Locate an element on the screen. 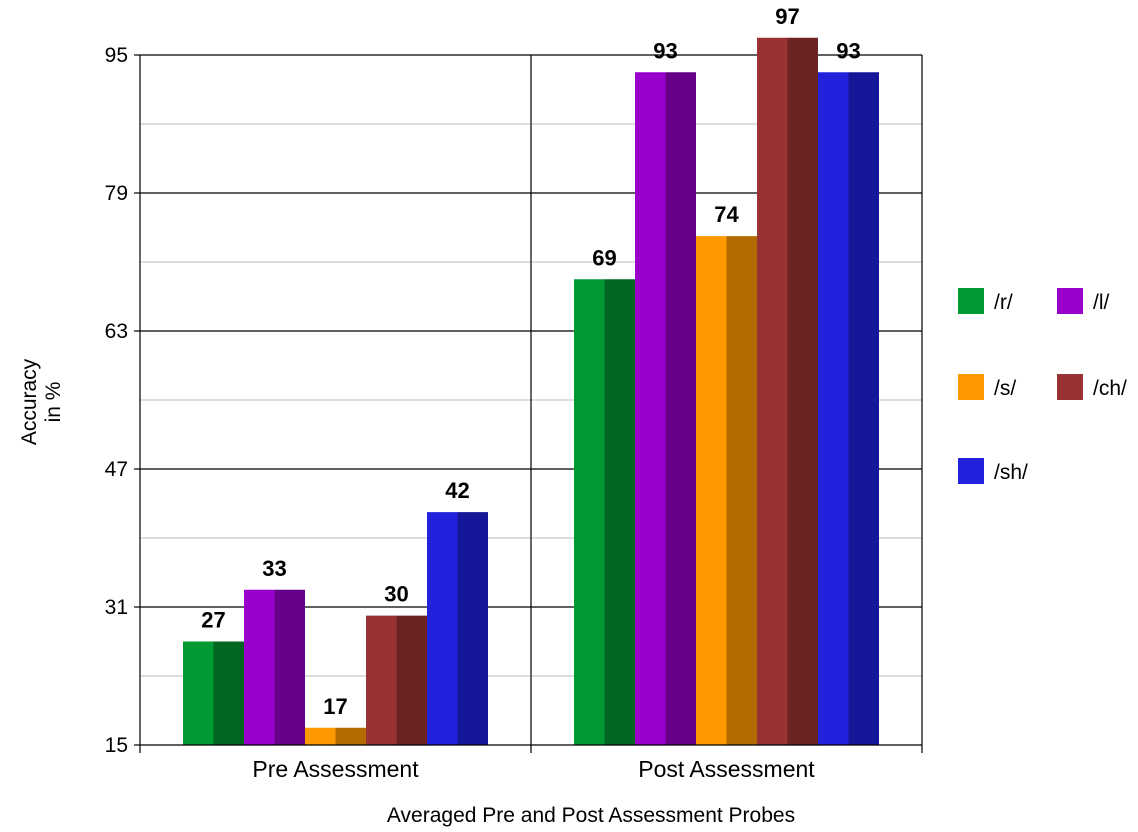  x-axis-title: Averaged Pre and Post Assessment Probes is located at coordinates (591, 815).